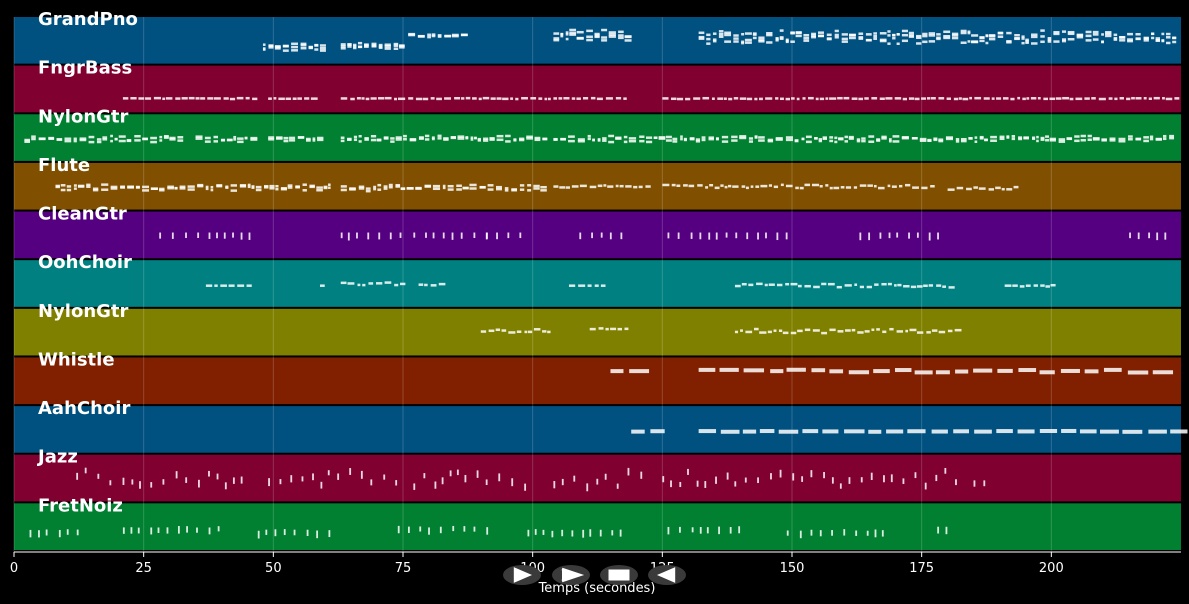 The height and width of the screenshot is (604, 1189). What do you see at coordinates (571, 575) in the screenshot?
I see `fast-forward-button` at bounding box center [571, 575].